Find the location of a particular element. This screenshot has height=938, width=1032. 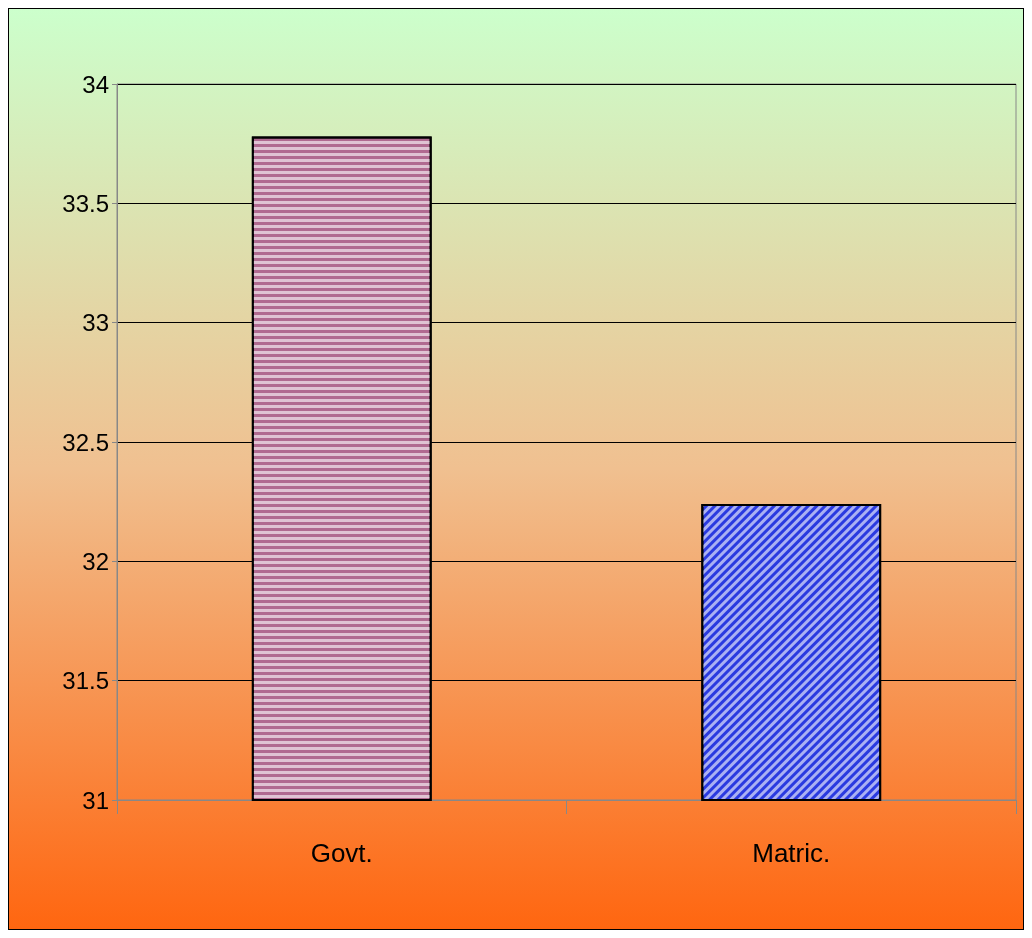

y-tick-label: 33.5 is located at coordinates (85, 203).